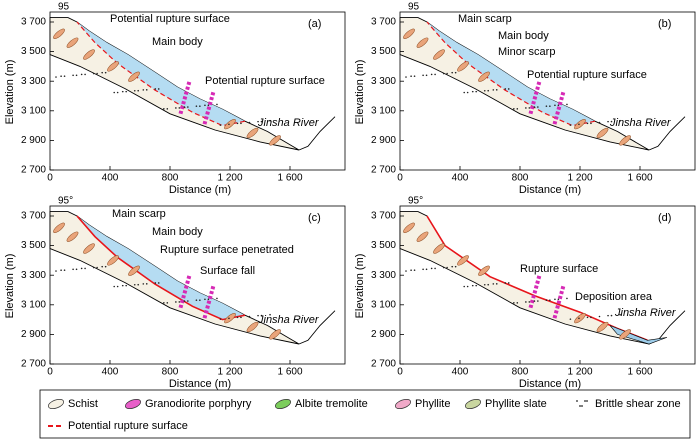 The height and width of the screenshot is (441, 700). I want to click on legend-label: Schist, so click(83, 404).